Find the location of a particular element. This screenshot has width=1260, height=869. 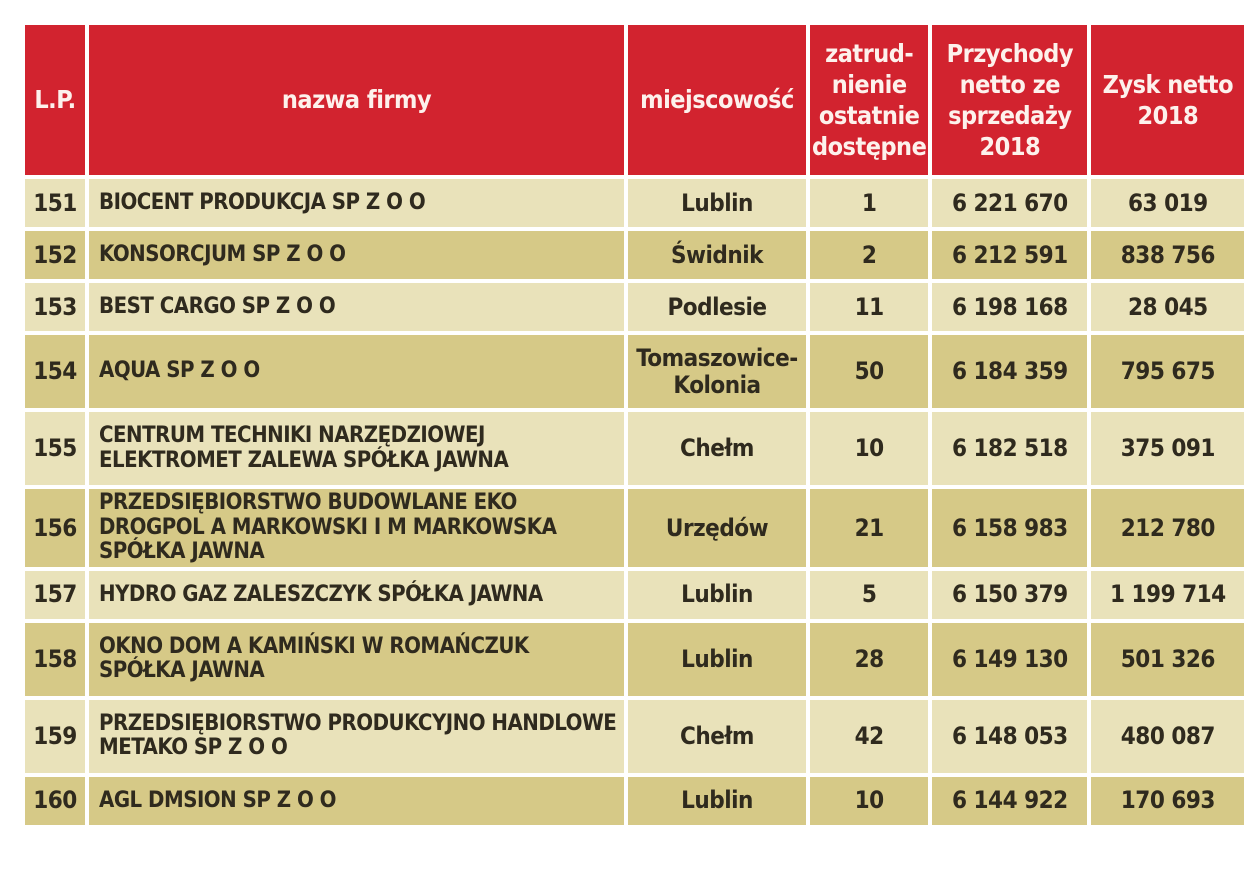

cell-net-profit: 480 087 is located at coordinates (1168, 736).